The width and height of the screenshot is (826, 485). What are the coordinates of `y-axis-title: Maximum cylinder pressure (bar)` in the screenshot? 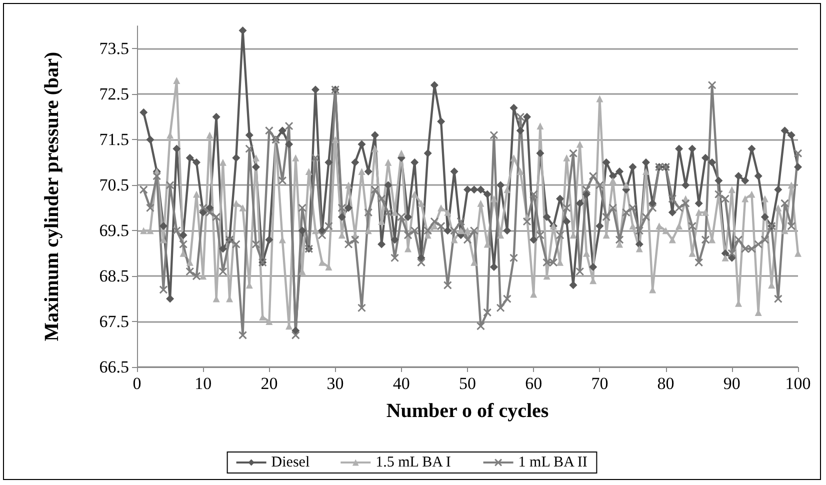 It's located at (52, 197).